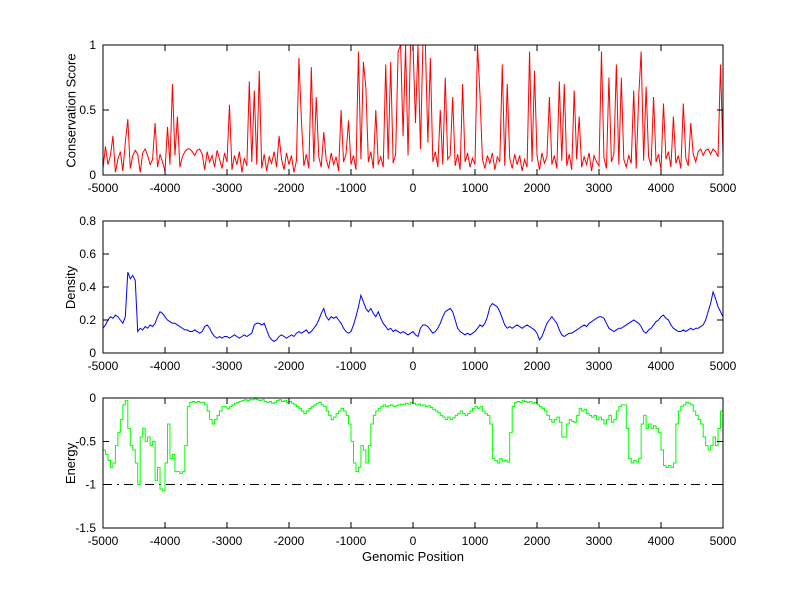 The height and width of the screenshot is (599, 800). What do you see at coordinates (85, 528) in the screenshot?
I see `y-tick-label: -1.5` at bounding box center [85, 528].